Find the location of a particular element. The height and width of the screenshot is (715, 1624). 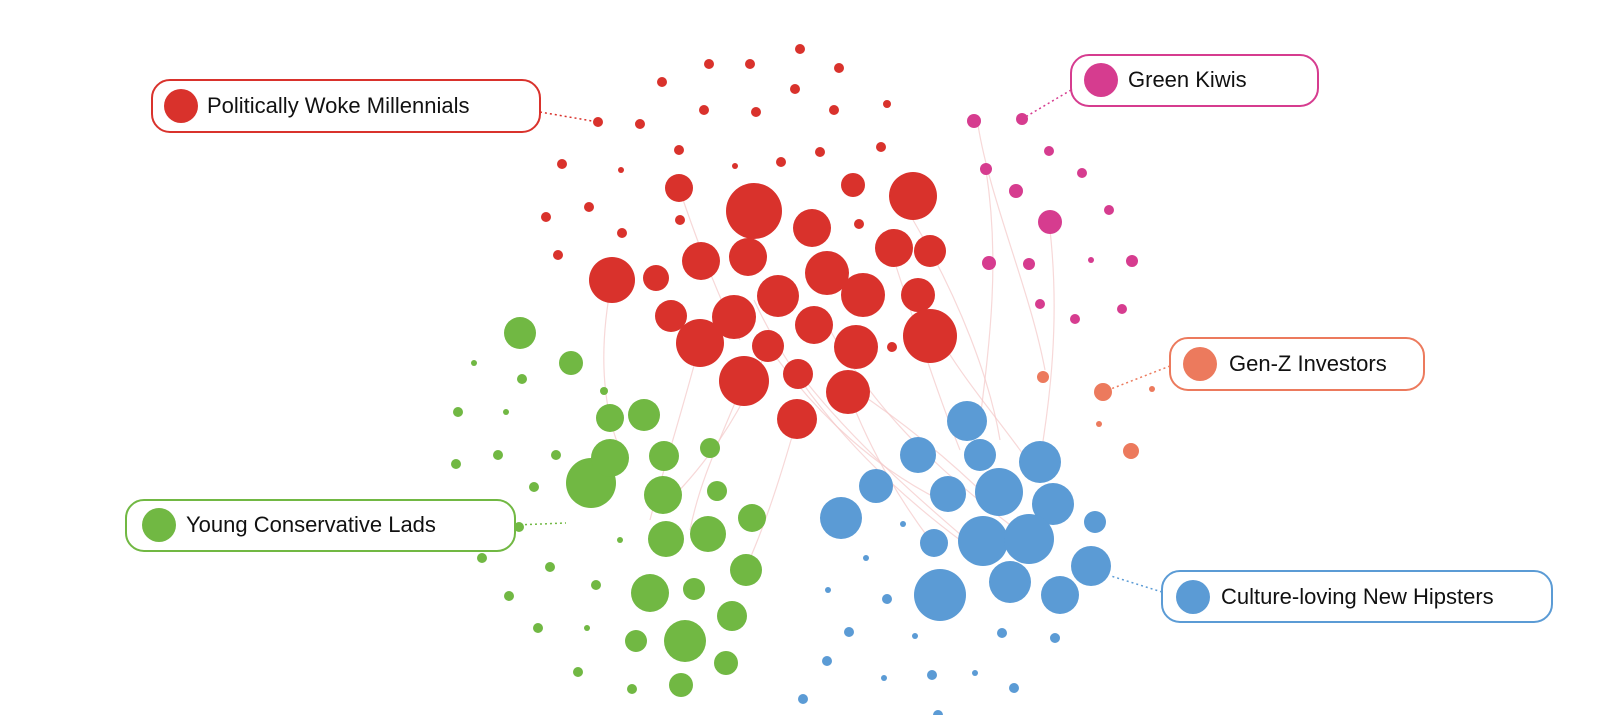

cluster-label-kiwis: Green Kiwis is located at coordinates (1194, 80).